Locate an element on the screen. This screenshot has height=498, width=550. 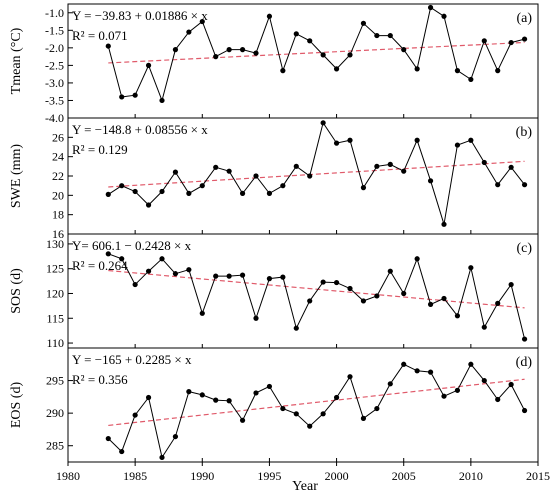
x-tick-label: 2000 is located at coordinates (337, 476).